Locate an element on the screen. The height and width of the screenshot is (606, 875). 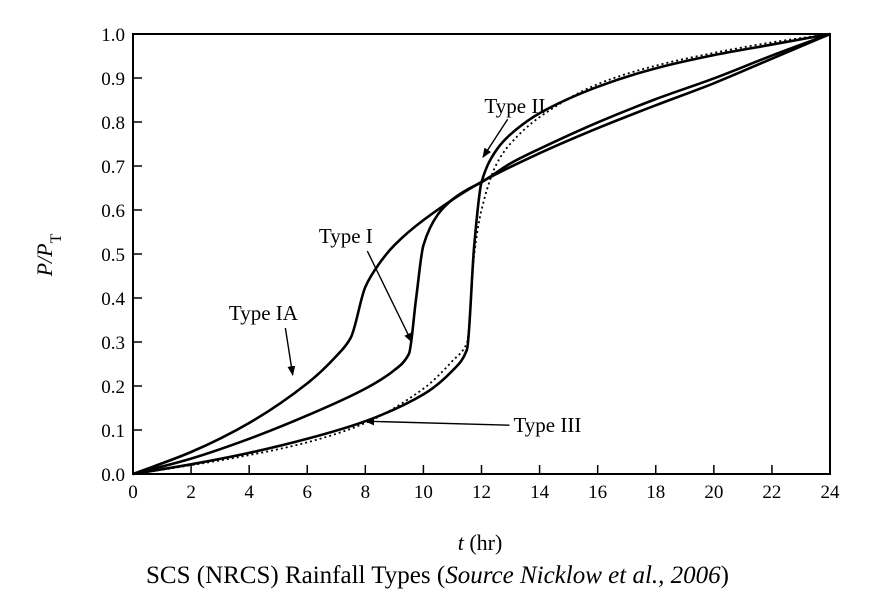
series-label-type-iii: Type III is located at coordinates (547, 425).